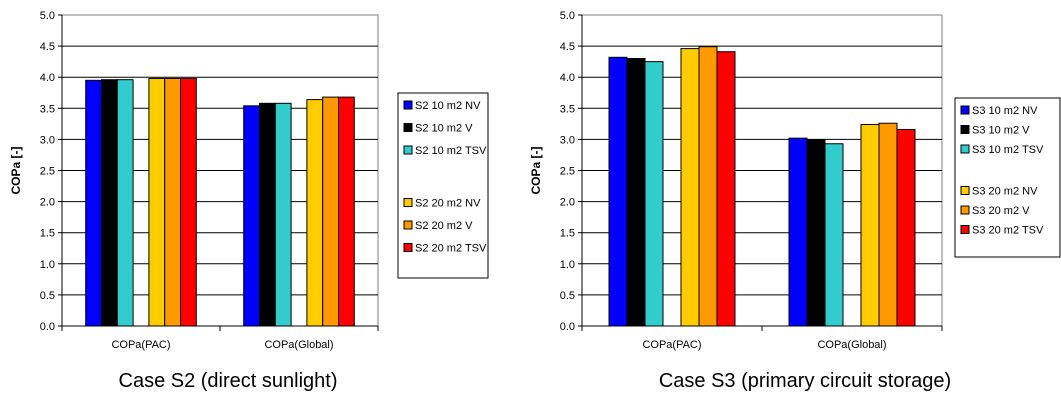 This screenshot has height=410, width=1061. Describe the element at coordinates (1008, 150) in the screenshot. I see `legend-label: S3 10 m2 TSV` at that location.